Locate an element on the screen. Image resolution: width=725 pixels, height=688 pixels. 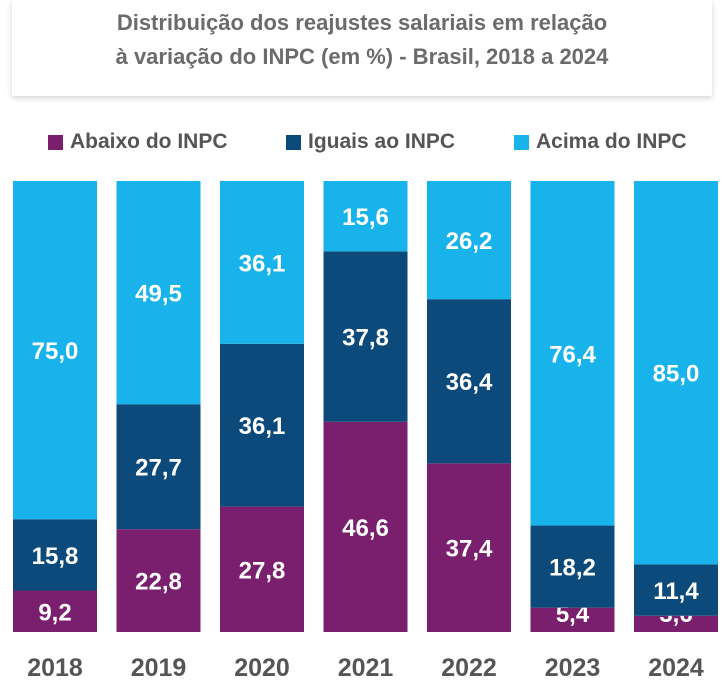
data-label-acima-2023: 76,4 is located at coordinates (572, 354).